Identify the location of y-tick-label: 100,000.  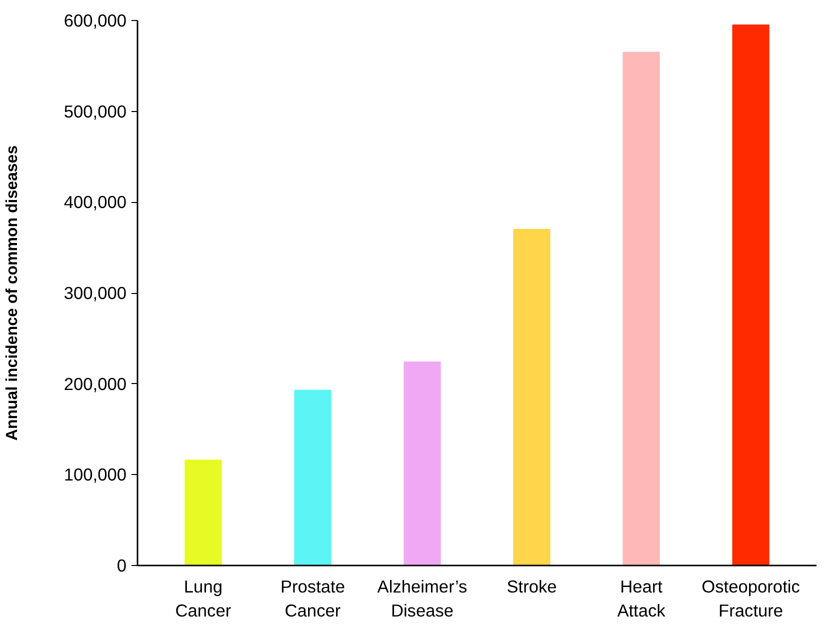
(95, 474).